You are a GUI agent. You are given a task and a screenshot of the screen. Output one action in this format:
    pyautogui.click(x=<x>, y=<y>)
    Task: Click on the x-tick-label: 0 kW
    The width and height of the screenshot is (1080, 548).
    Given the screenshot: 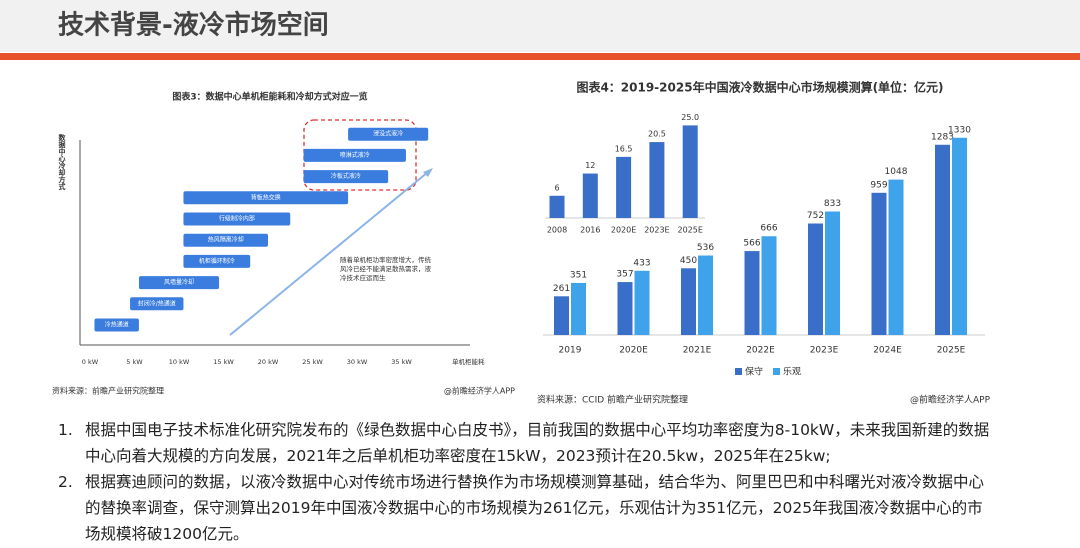 What is the action you would take?
    pyautogui.click(x=90, y=362)
    